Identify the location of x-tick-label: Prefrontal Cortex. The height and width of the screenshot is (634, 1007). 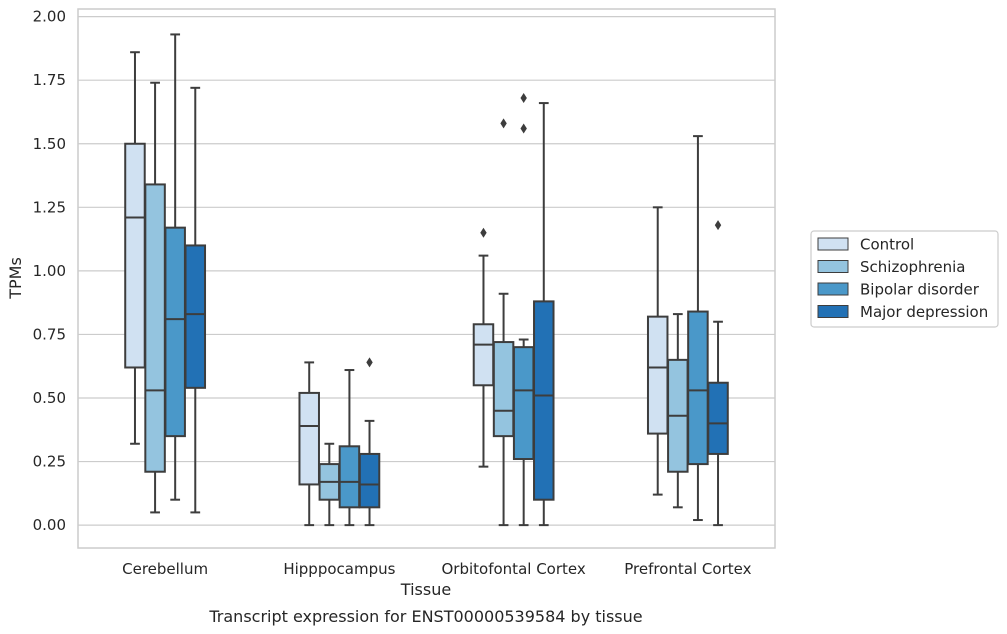
(687, 569).